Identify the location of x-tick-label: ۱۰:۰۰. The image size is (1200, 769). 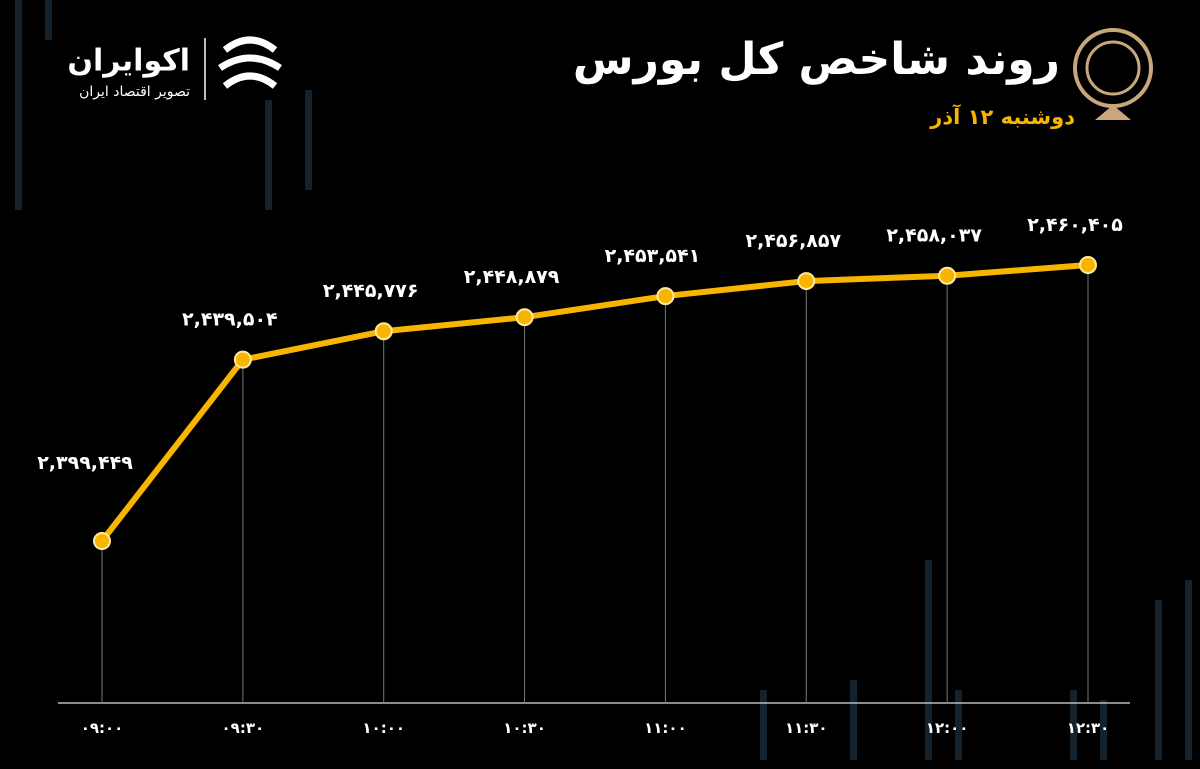
(383, 728).